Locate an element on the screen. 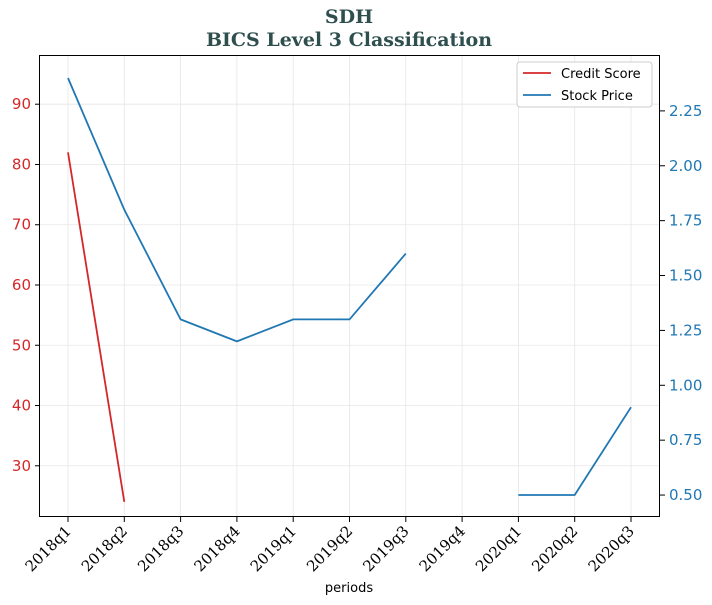 This screenshot has width=712, height=605. x-tick-label: 2020q1 is located at coordinates (498, 548).